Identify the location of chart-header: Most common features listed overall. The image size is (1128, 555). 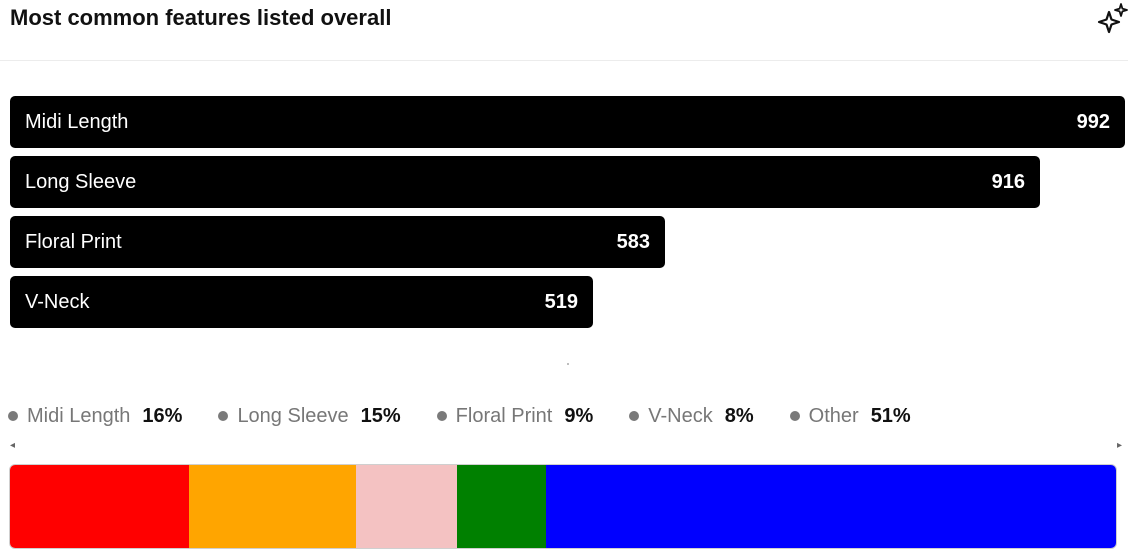
(564, 30).